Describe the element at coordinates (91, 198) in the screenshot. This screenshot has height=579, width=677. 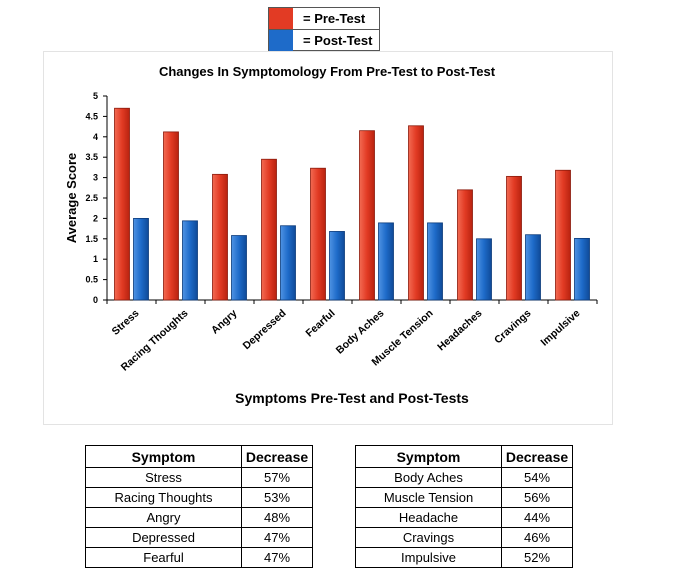
I see `y-tick-label: 2.5` at that location.